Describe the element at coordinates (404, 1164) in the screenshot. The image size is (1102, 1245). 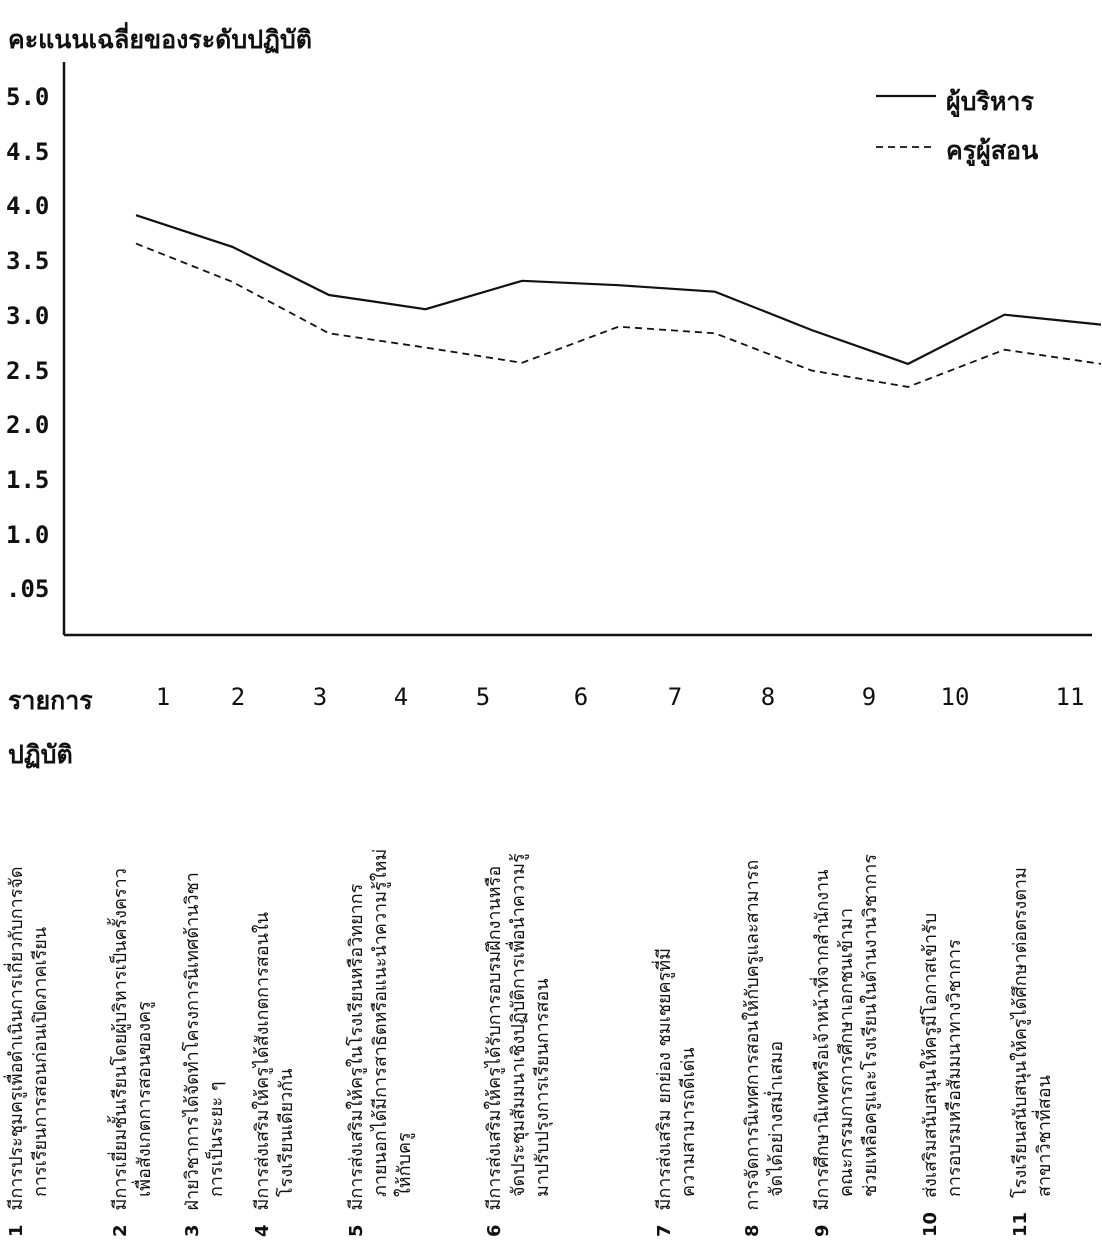
I see `item-description-text: ให้กับครู` at that location.